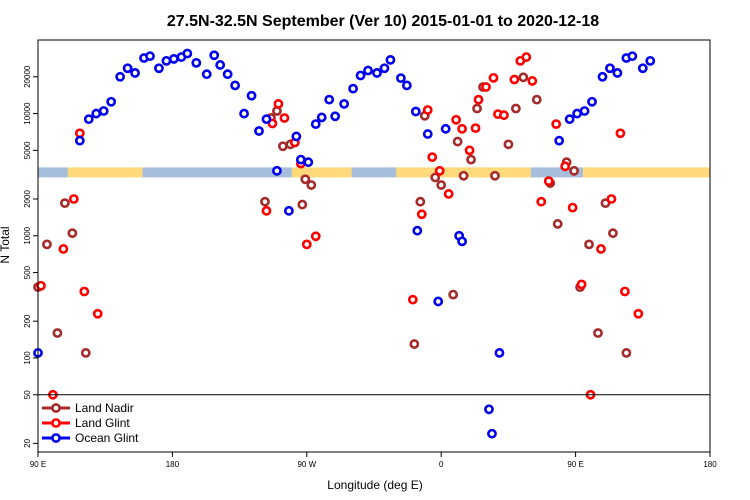 This screenshot has width=750, height=500. What do you see at coordinates (27, 199) in the screenshot?
I see `y-tick-label: 2000` at bounding box center [27, 199].